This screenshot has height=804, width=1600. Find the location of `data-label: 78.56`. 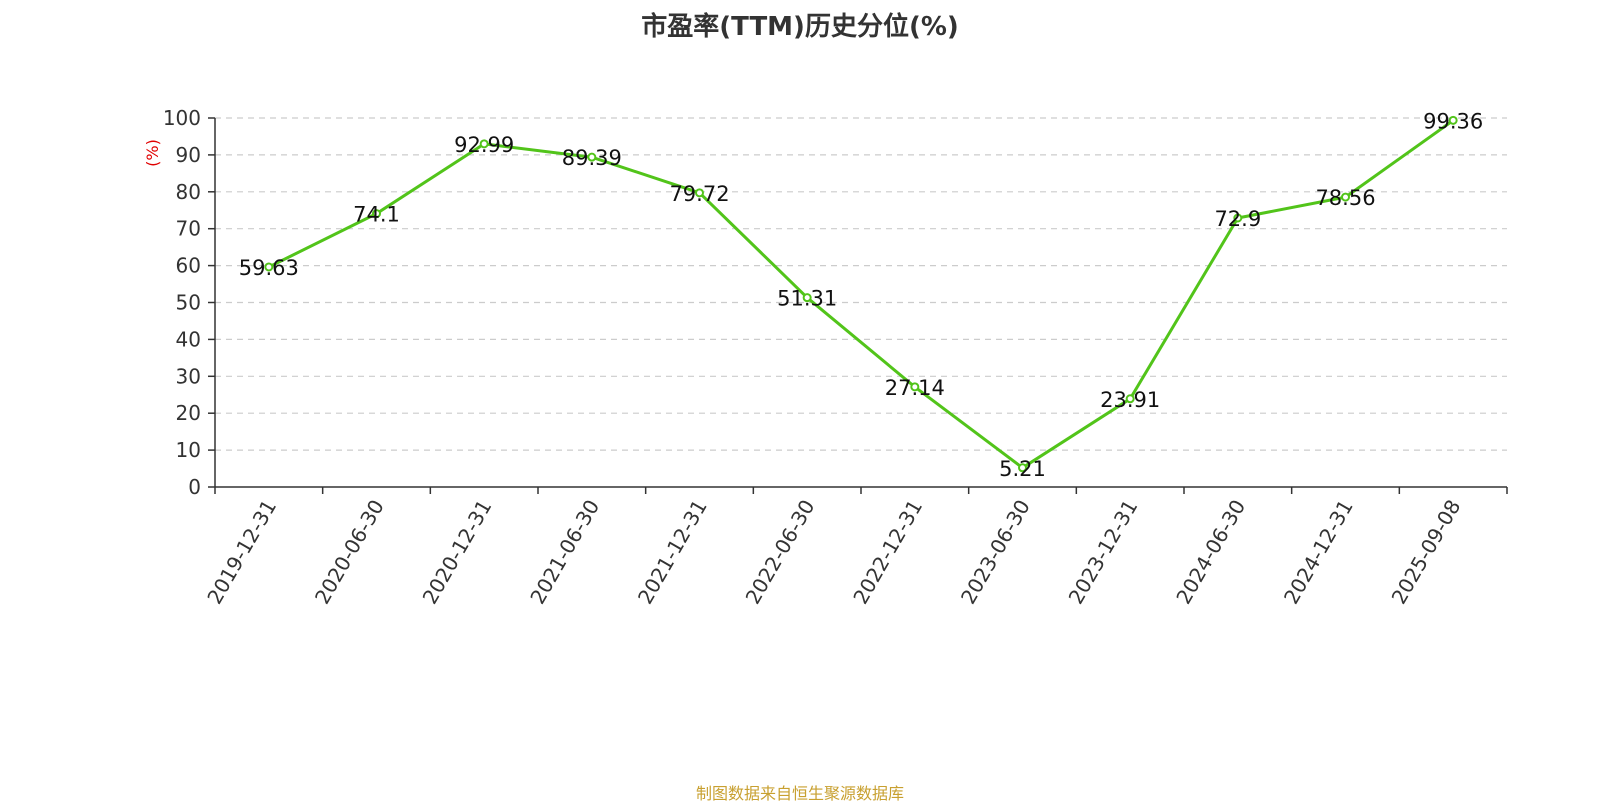

data-label: 78.56 is located at coordinates (1345, 198).